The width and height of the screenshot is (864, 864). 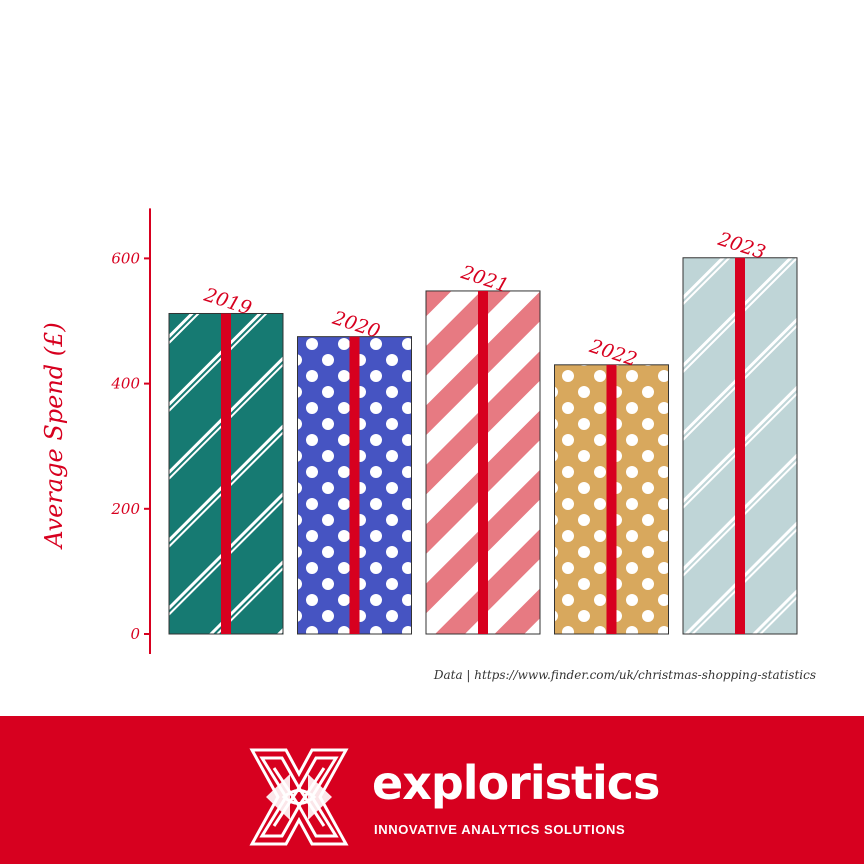 I want to click on y-tick-label-400: 400, so click(x=125, y=384).